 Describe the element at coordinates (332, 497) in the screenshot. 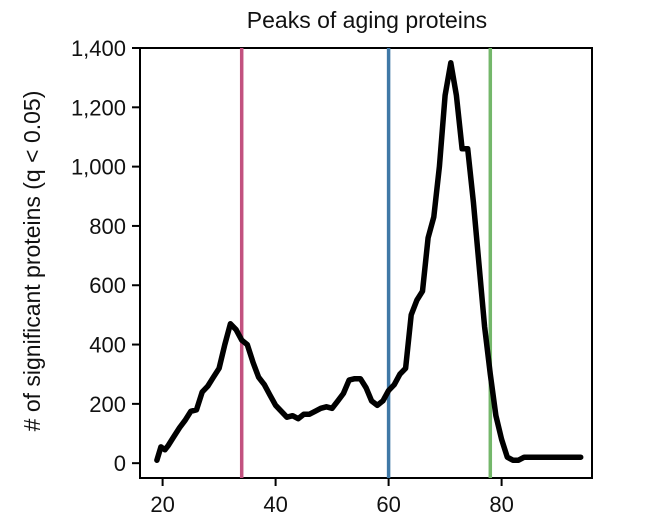

I see `x-axis: 20 40 60 80` at that location.